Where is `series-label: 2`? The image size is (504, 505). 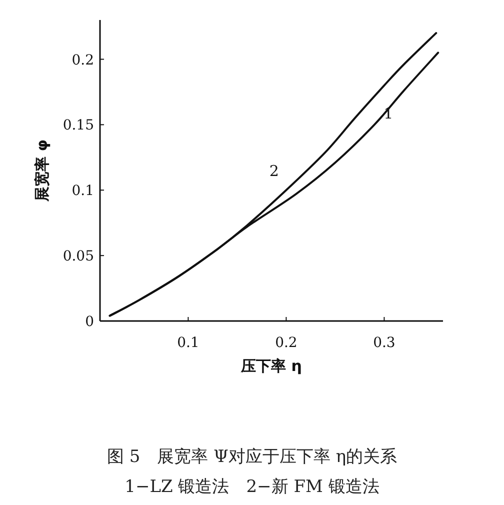 series-label: 2 is located at coordinates (274, 171).